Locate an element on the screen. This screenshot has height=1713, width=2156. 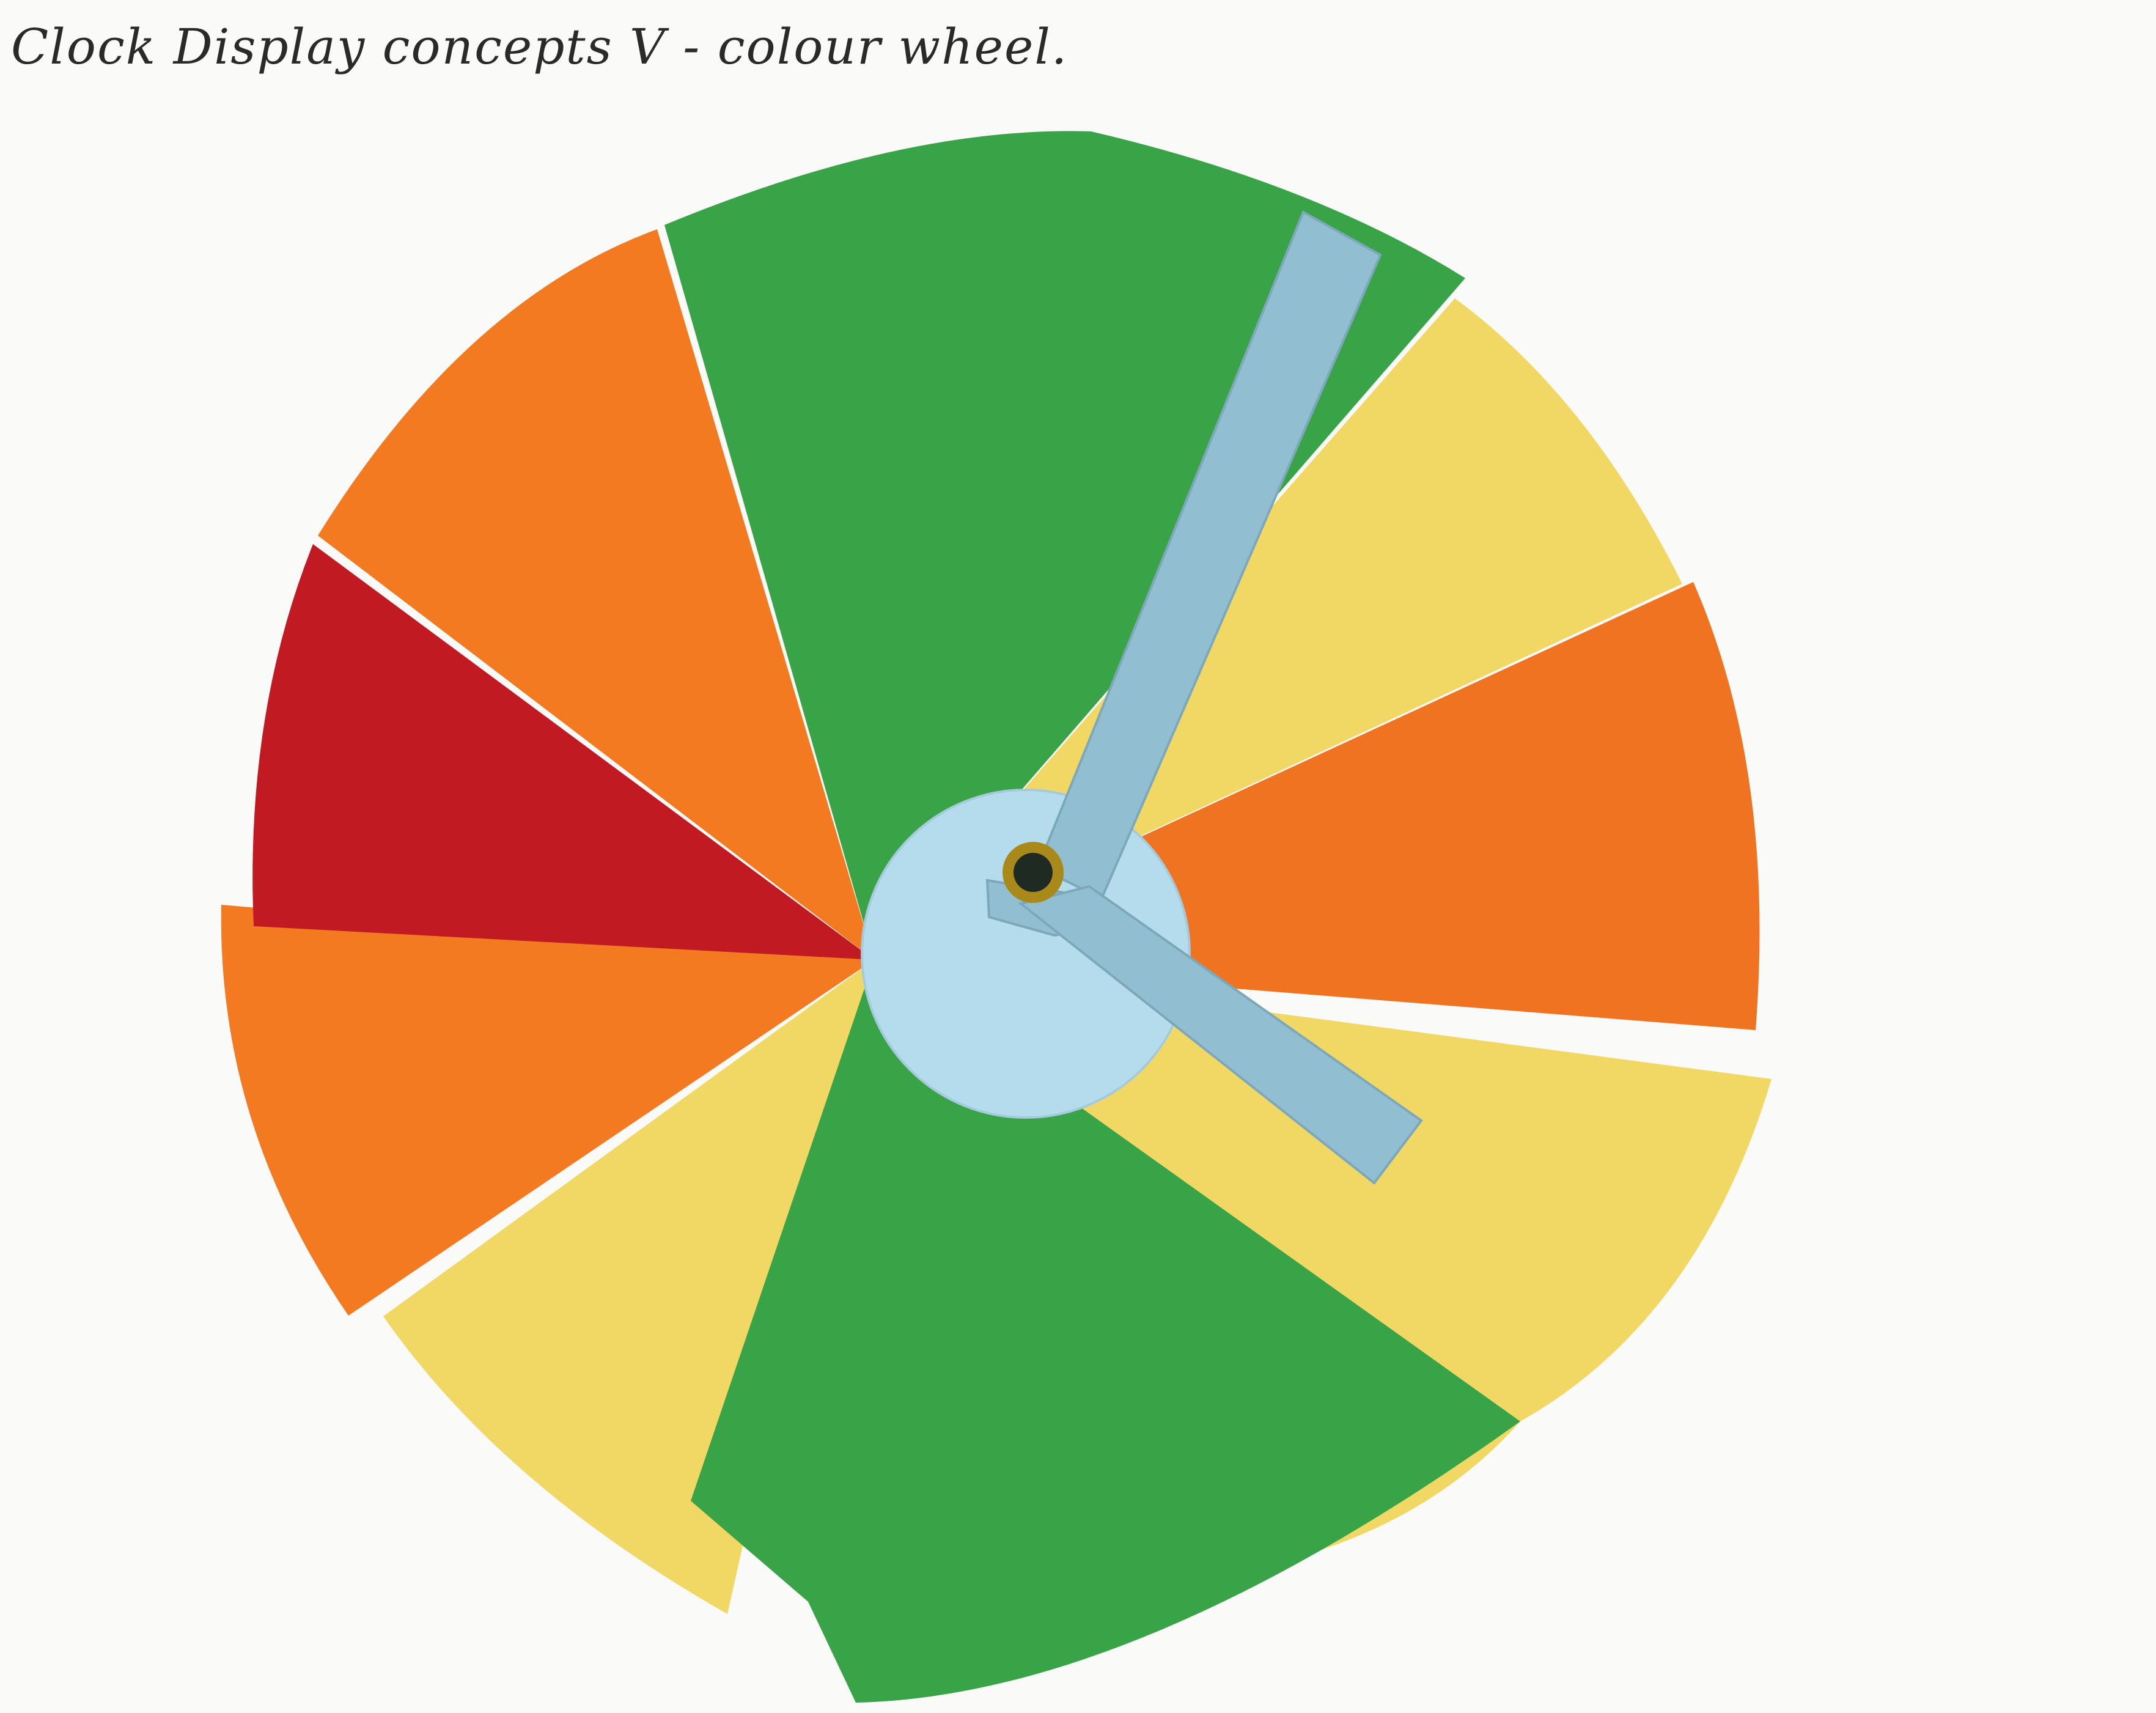
pivot-rivet-hole is located at coordinates (1033, 872).